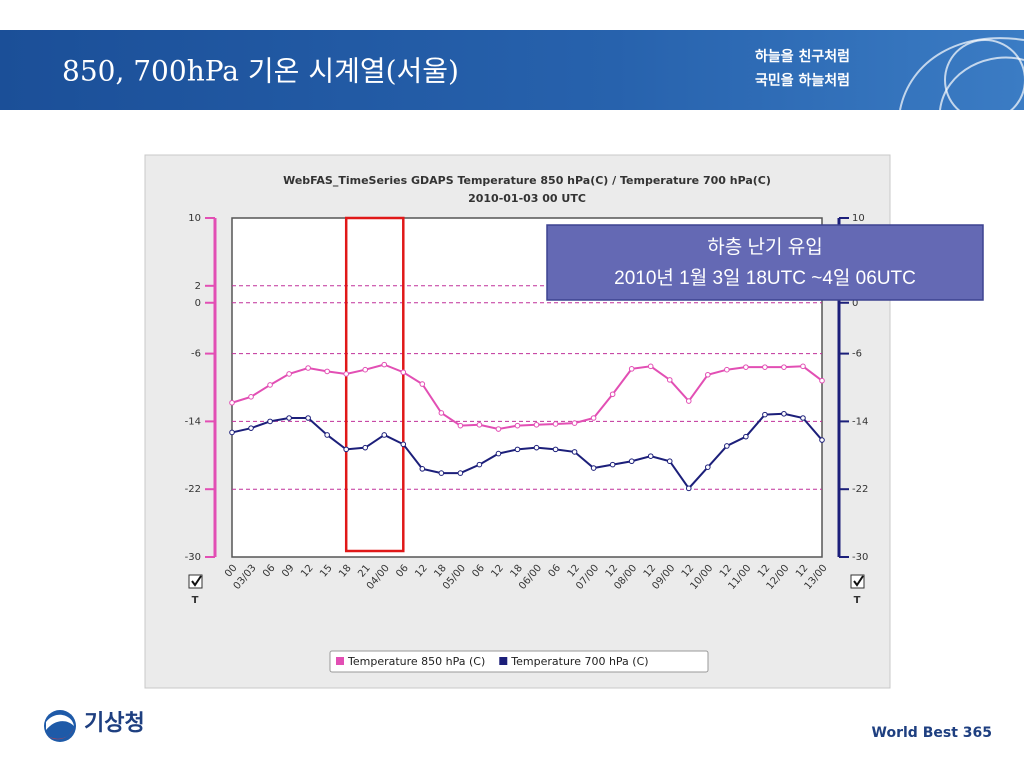  I want to click on y2-tick-label: 0, so click(855, 303).